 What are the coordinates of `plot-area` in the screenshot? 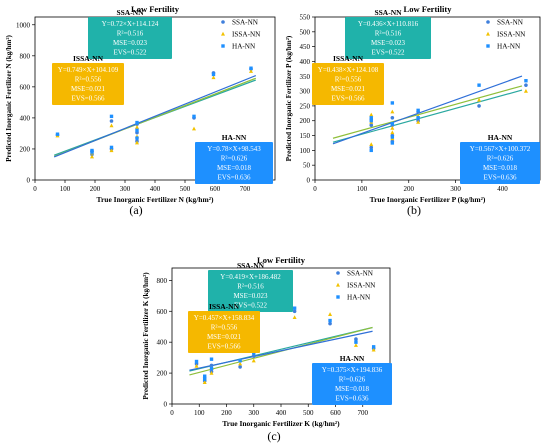 It's located at (430, 114).